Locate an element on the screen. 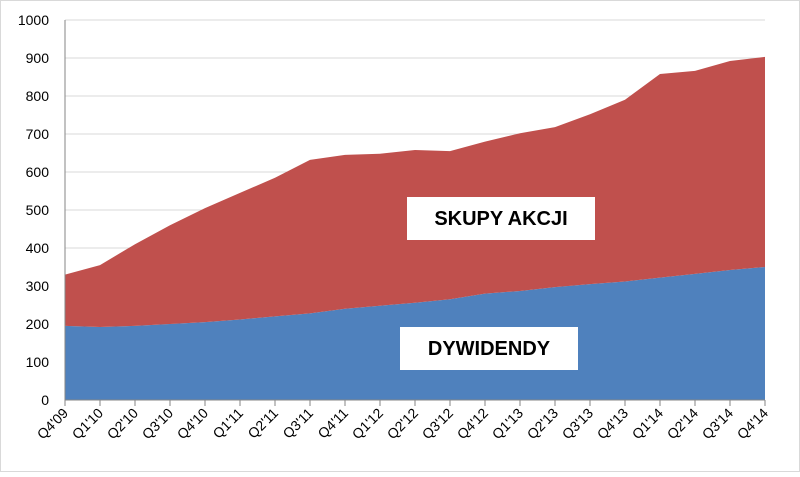 The height and width of the screenshot is (477, 800). y-tick-label: 800 is located at coordinates (38, 96).